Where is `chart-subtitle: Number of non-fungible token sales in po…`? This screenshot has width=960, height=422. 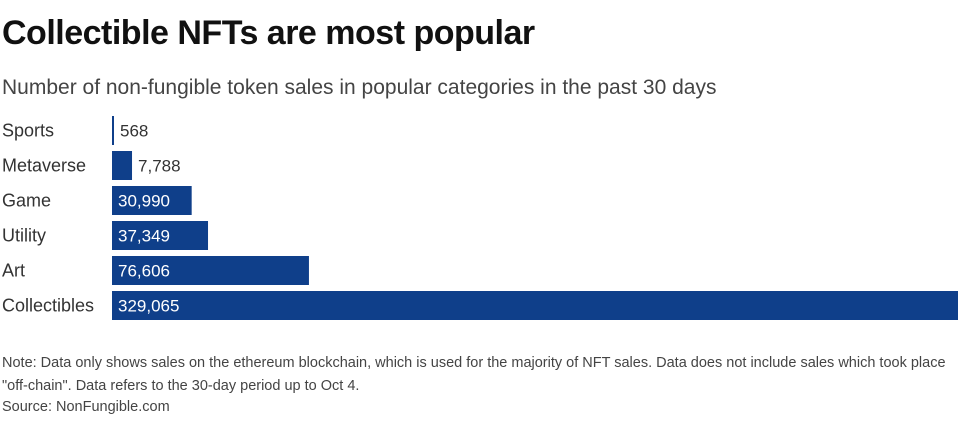 chart-subtitle: Number of non-fungible token sales in po… is located at coordinates (359, 87).